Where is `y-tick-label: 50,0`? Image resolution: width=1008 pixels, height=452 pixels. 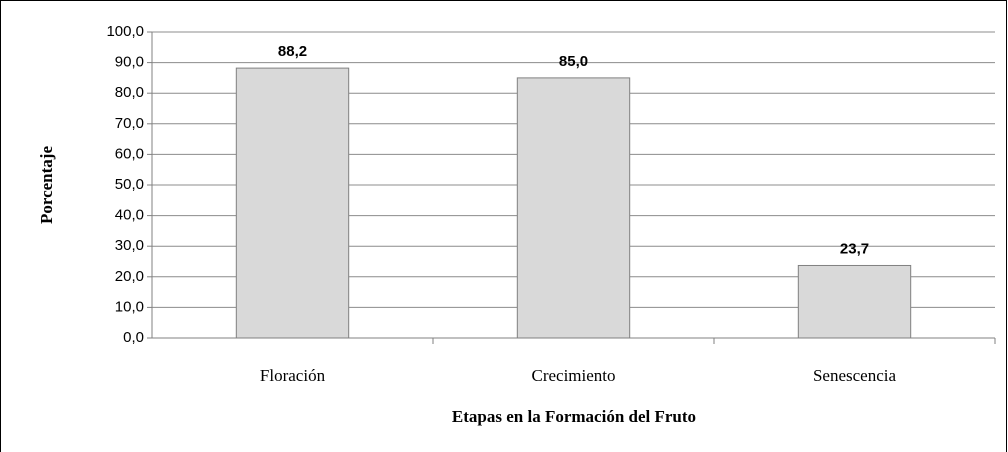
y-tick-label: 50,0 is located at coordinates (129, 184).